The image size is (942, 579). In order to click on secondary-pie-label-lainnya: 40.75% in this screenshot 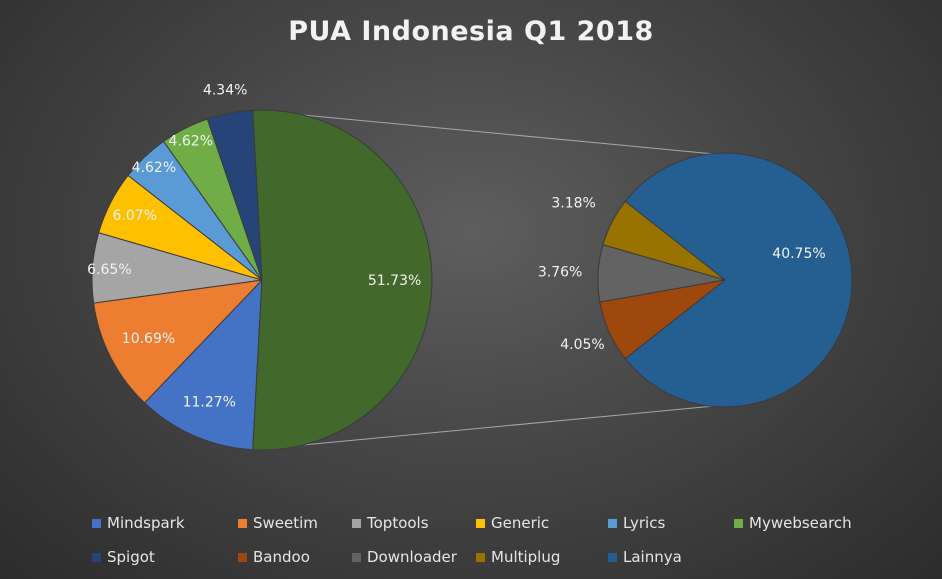, I will do `click(798, 254)`.